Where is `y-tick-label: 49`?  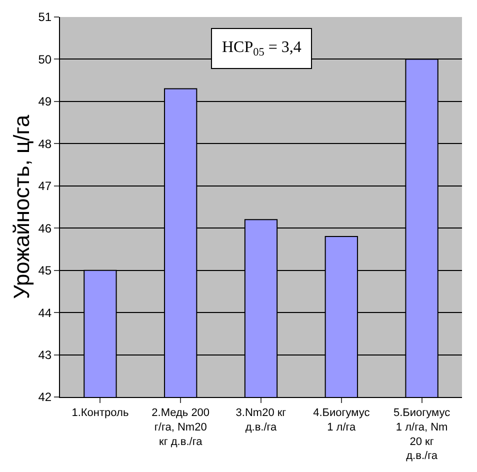 y-tick-label: 49 is located at coordinates (45, 101).